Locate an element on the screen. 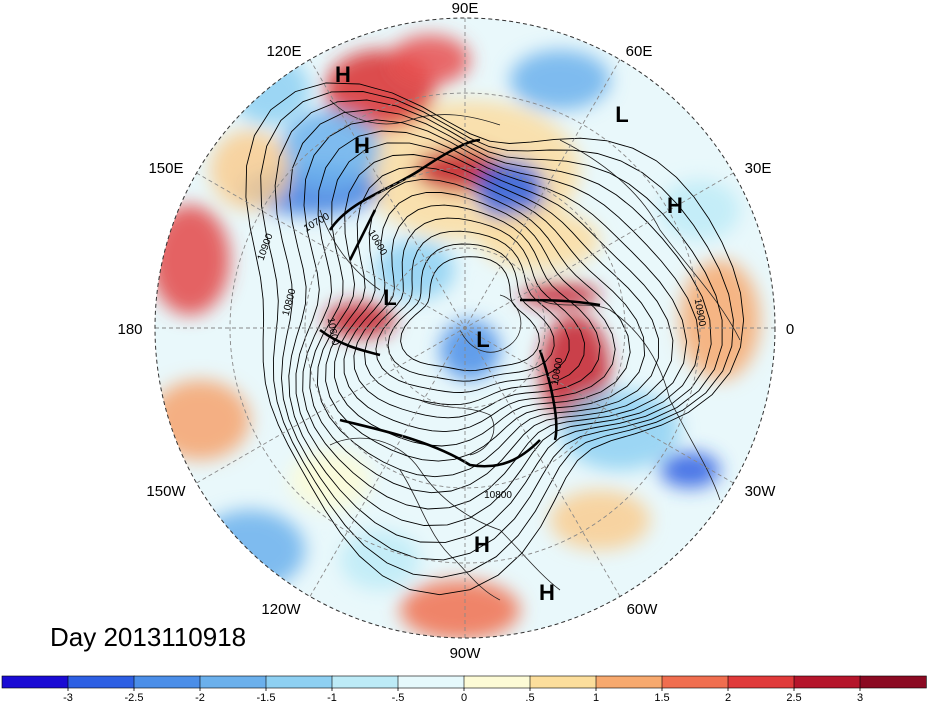  lon-label-150e: 150E is located at coordinates (165, 168).